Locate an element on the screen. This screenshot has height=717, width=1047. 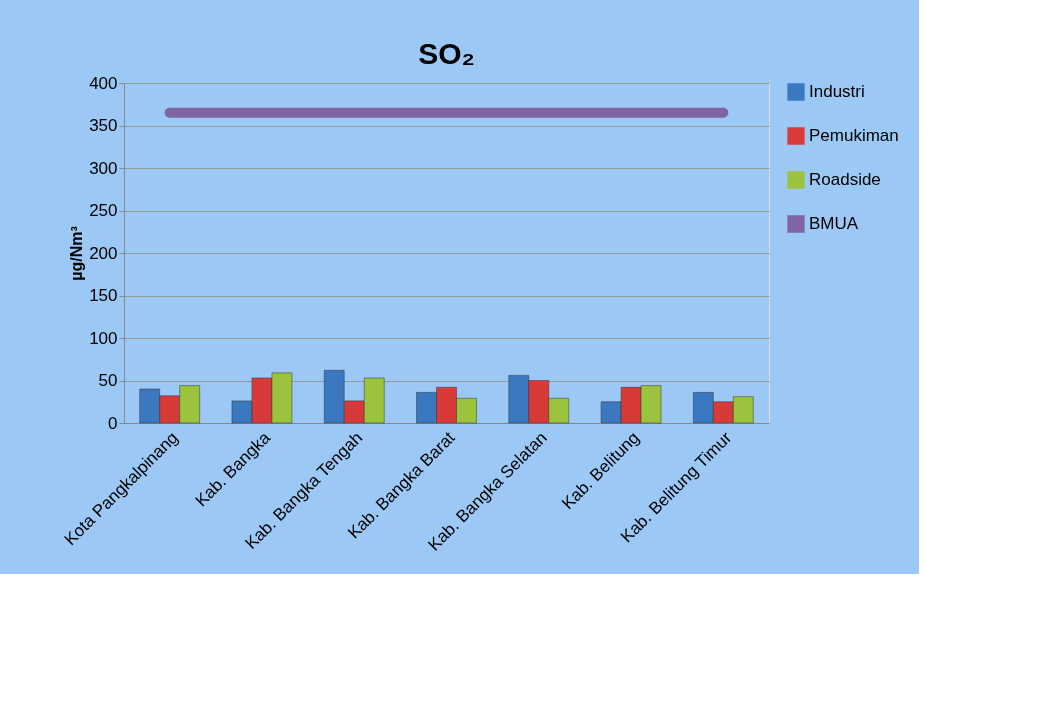
legend-label: BMUA is located at coordinates (834, 223).